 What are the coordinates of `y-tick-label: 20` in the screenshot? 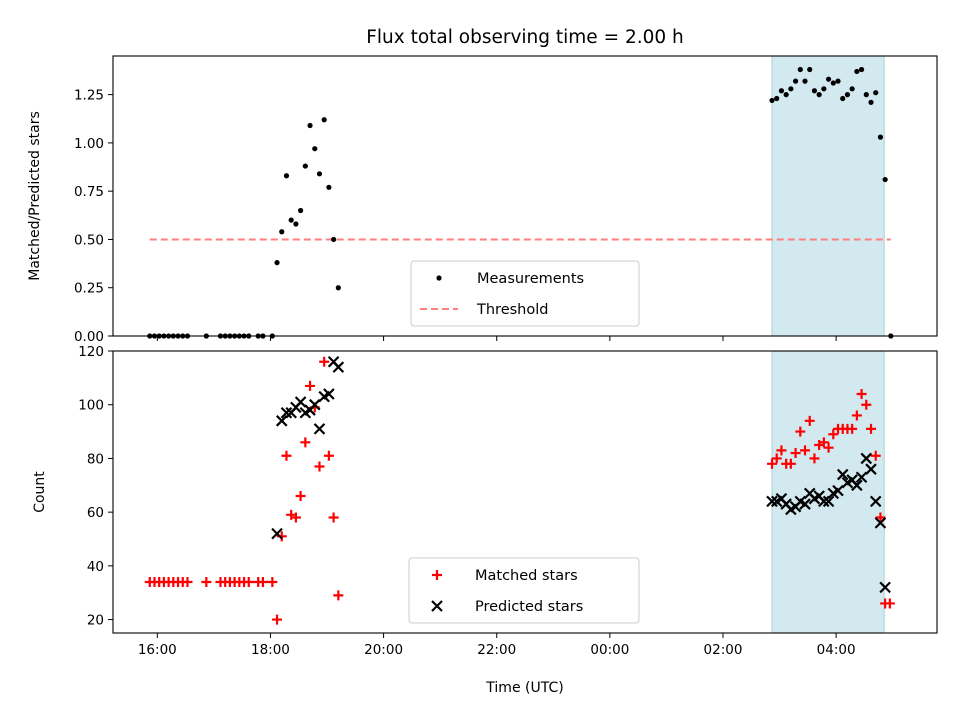 It's located at (95, 621).